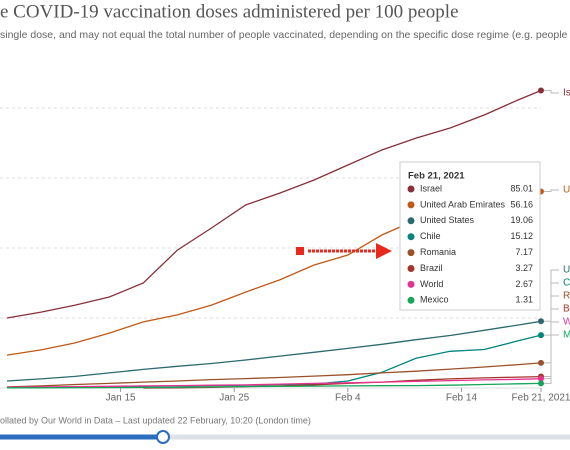 This screenshot has height=450, width=570. What do you see at coordinates (524, 252) in the screenshot?
I see `value-label: 7.17` at bounding box center [524, 252].